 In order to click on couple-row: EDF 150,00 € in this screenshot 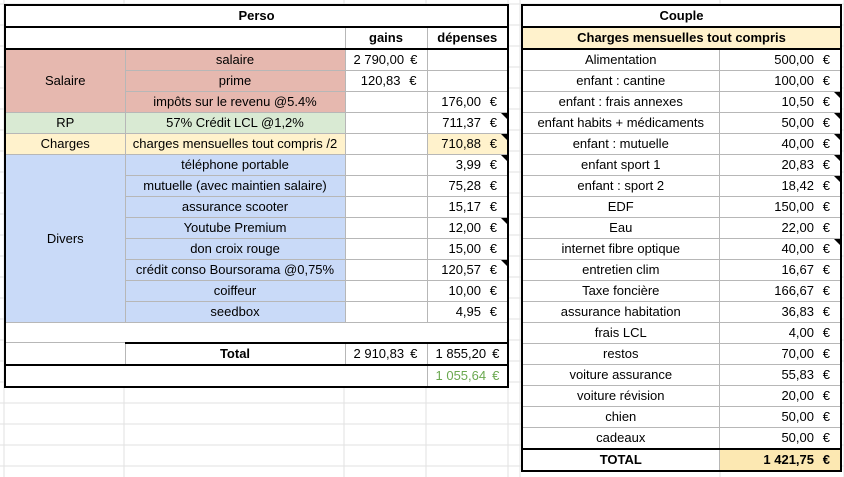, I will do `click(681, 207)`.